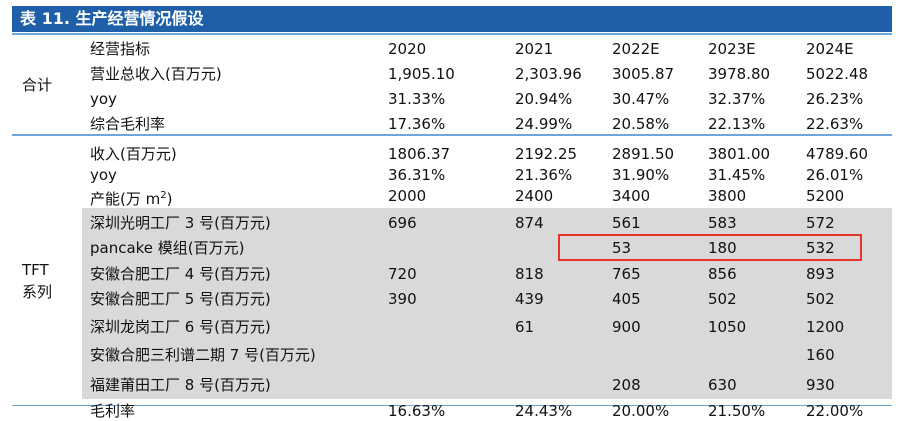  What do you see at coordinates (163, 195) in the screenshot?
I see `superscript: 2` at bounding box center [163, 195].